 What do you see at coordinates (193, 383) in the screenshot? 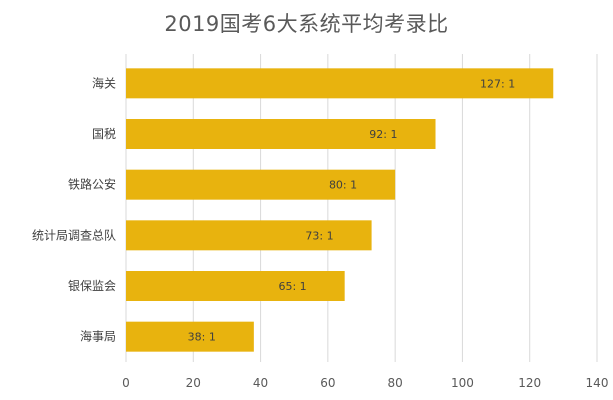
I see `x-tick-label: 20` at bounding box center [193, 383].